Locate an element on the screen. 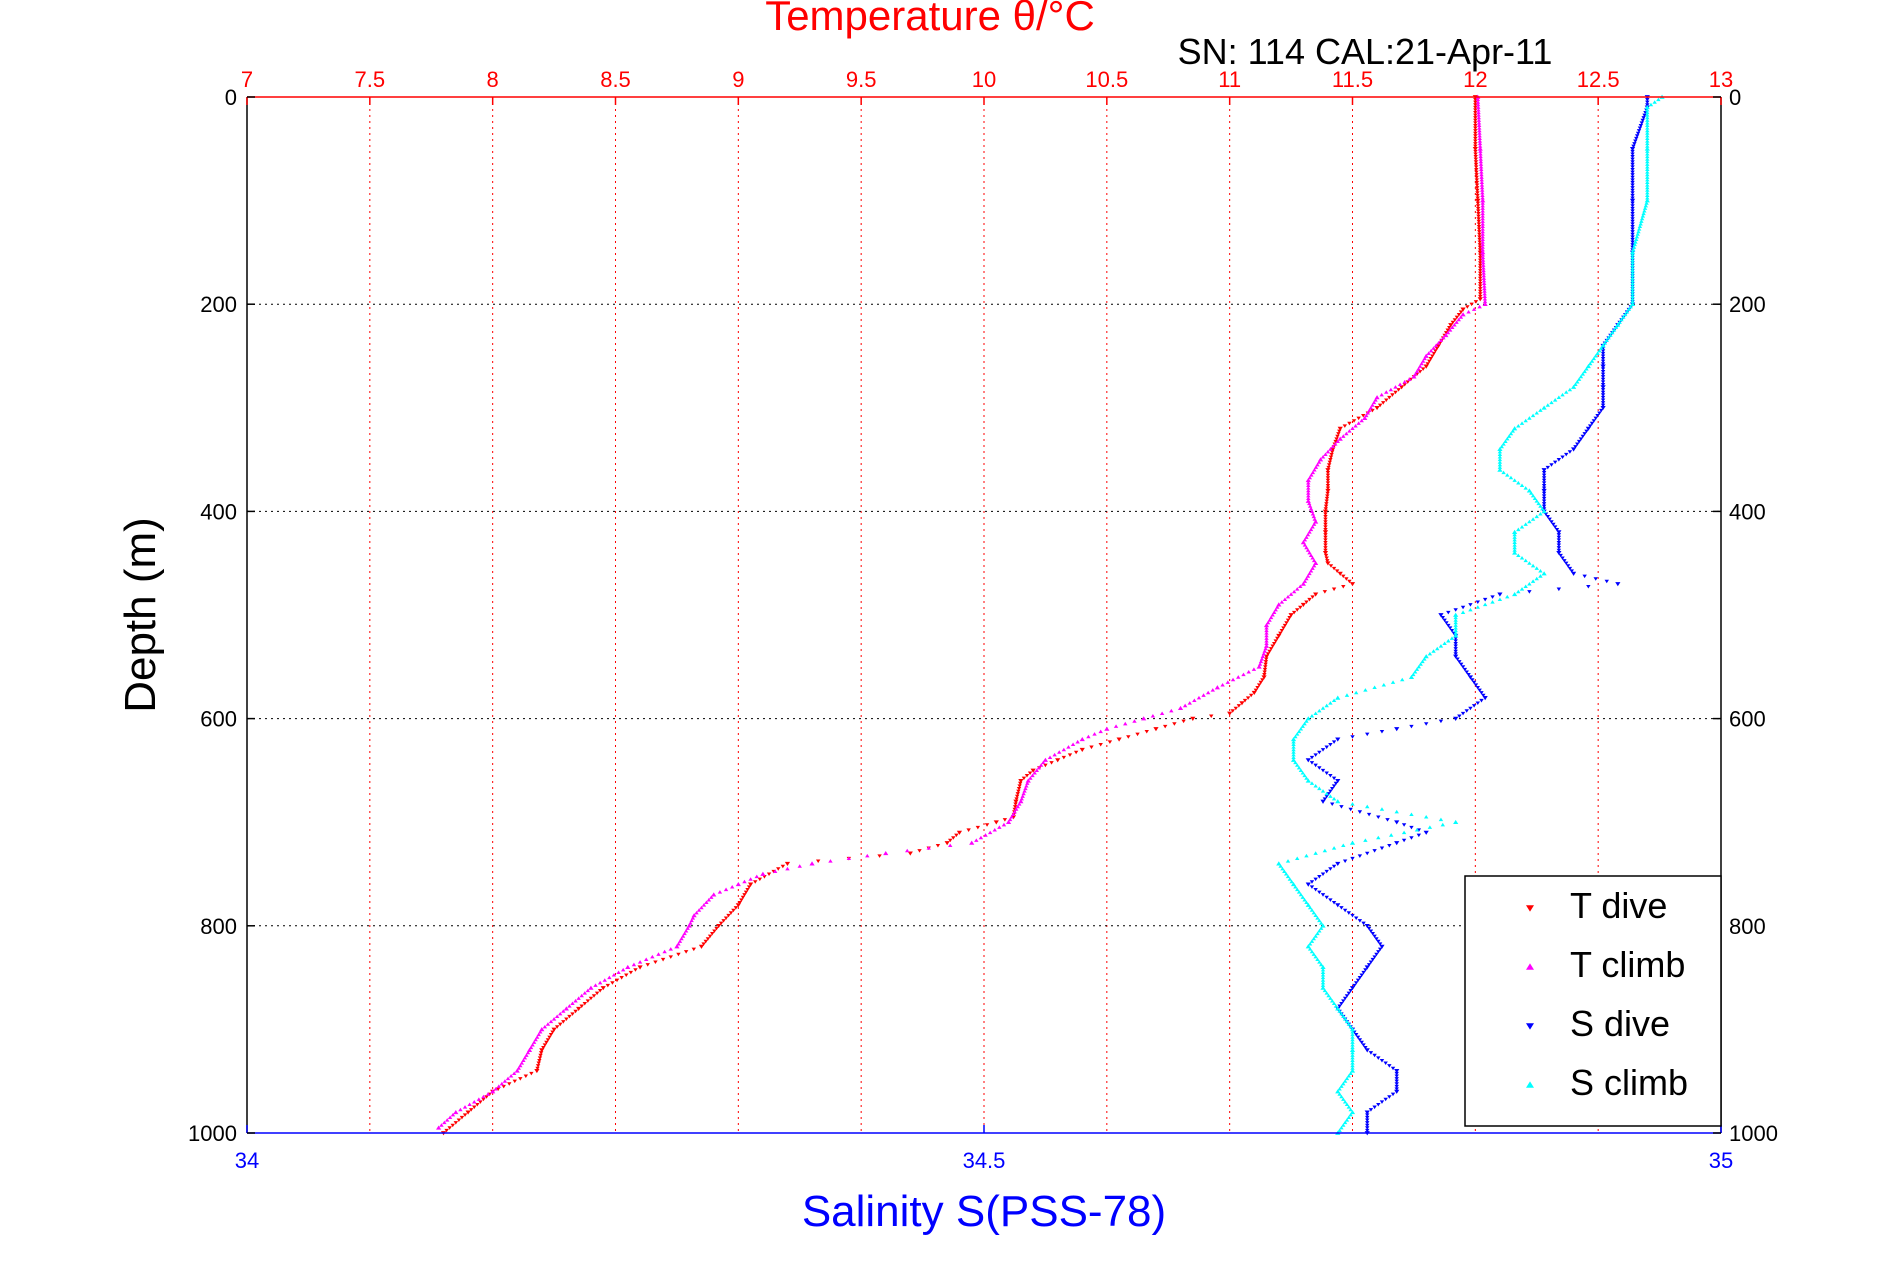  temperature-tick-label: 7 is located at coordinates (247, 79).